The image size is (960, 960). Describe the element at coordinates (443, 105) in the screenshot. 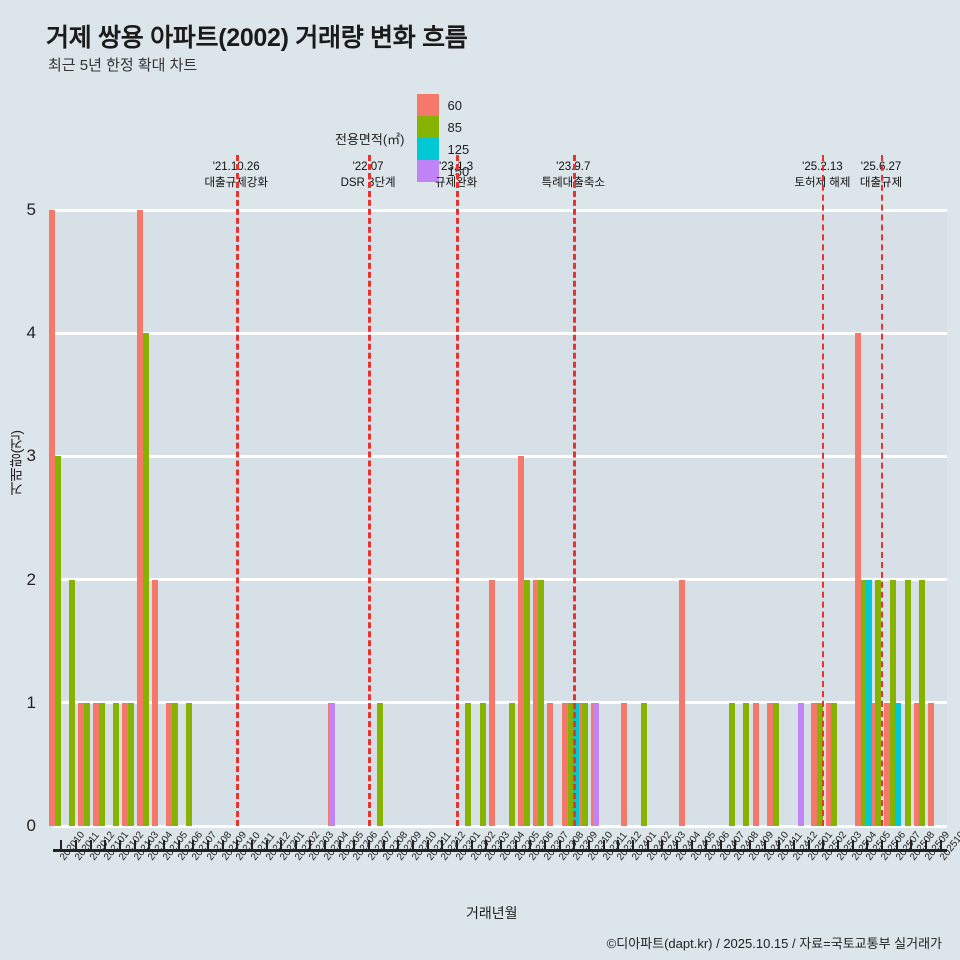

I see `legend-item-60: 60` at that location.